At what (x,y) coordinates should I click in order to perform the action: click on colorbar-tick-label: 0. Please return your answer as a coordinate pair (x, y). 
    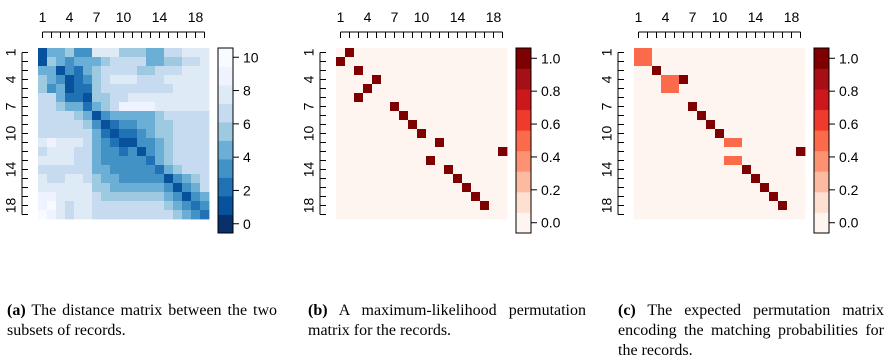
    Looking at the image, I should click on (247, 224).